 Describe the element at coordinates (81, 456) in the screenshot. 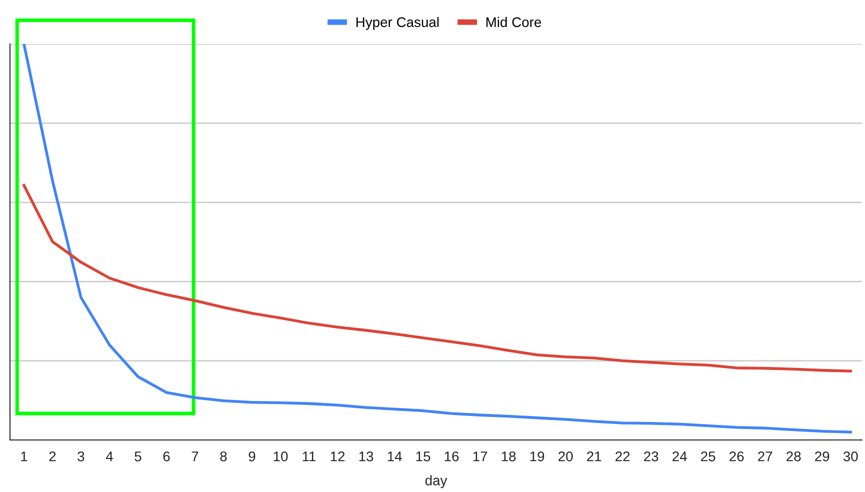

I see `x-tick-label: 3` at that location.